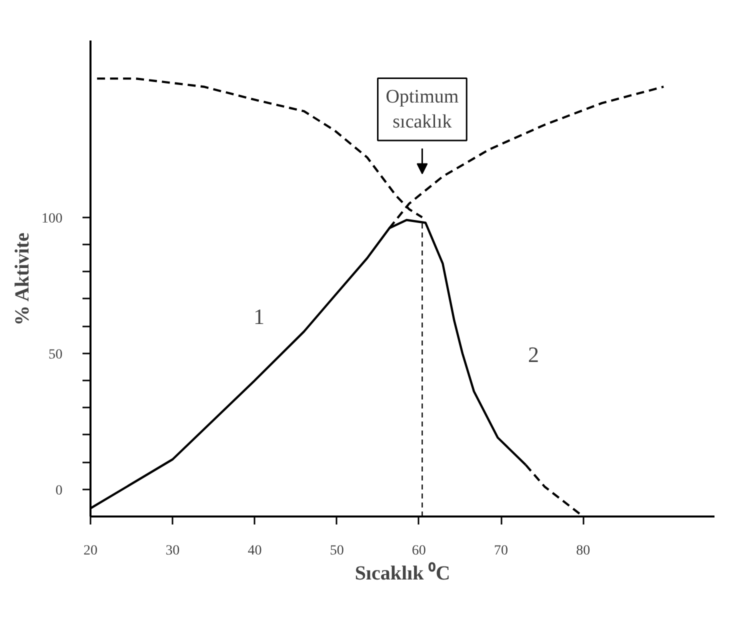 This screenshot has width=734, height=626. What do you see at coordinates (55, 354) in the screenshot?
I see `y-tick-label: 50` at bounding box center [55, 354].